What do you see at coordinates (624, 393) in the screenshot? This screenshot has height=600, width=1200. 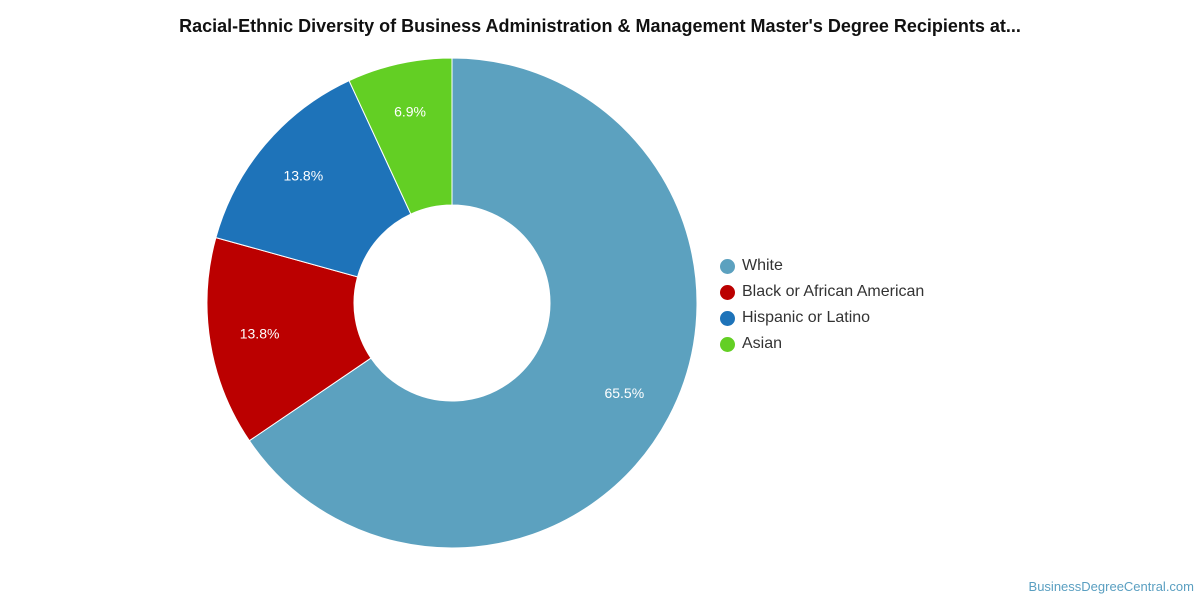 I see `slice-label: 65.5%` at bounding box center [624, 393].